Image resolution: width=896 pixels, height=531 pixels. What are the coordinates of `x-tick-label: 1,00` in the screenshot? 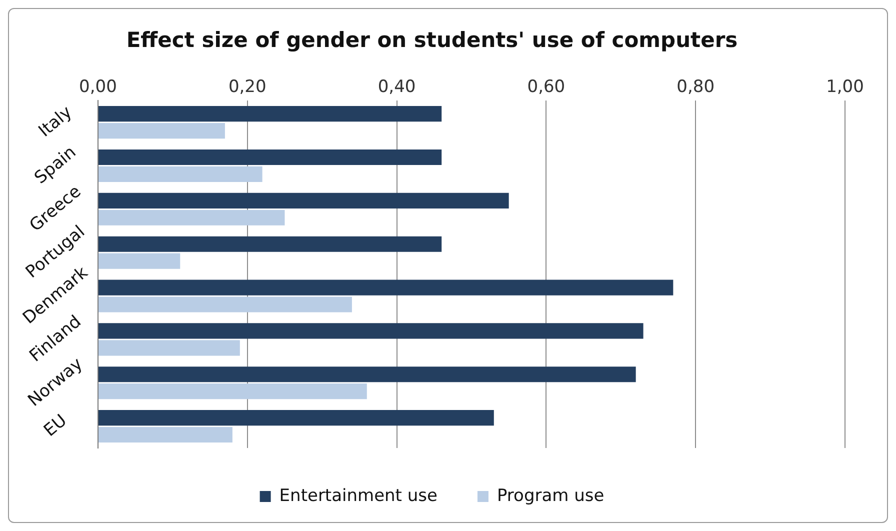 It's located at (845, 86).